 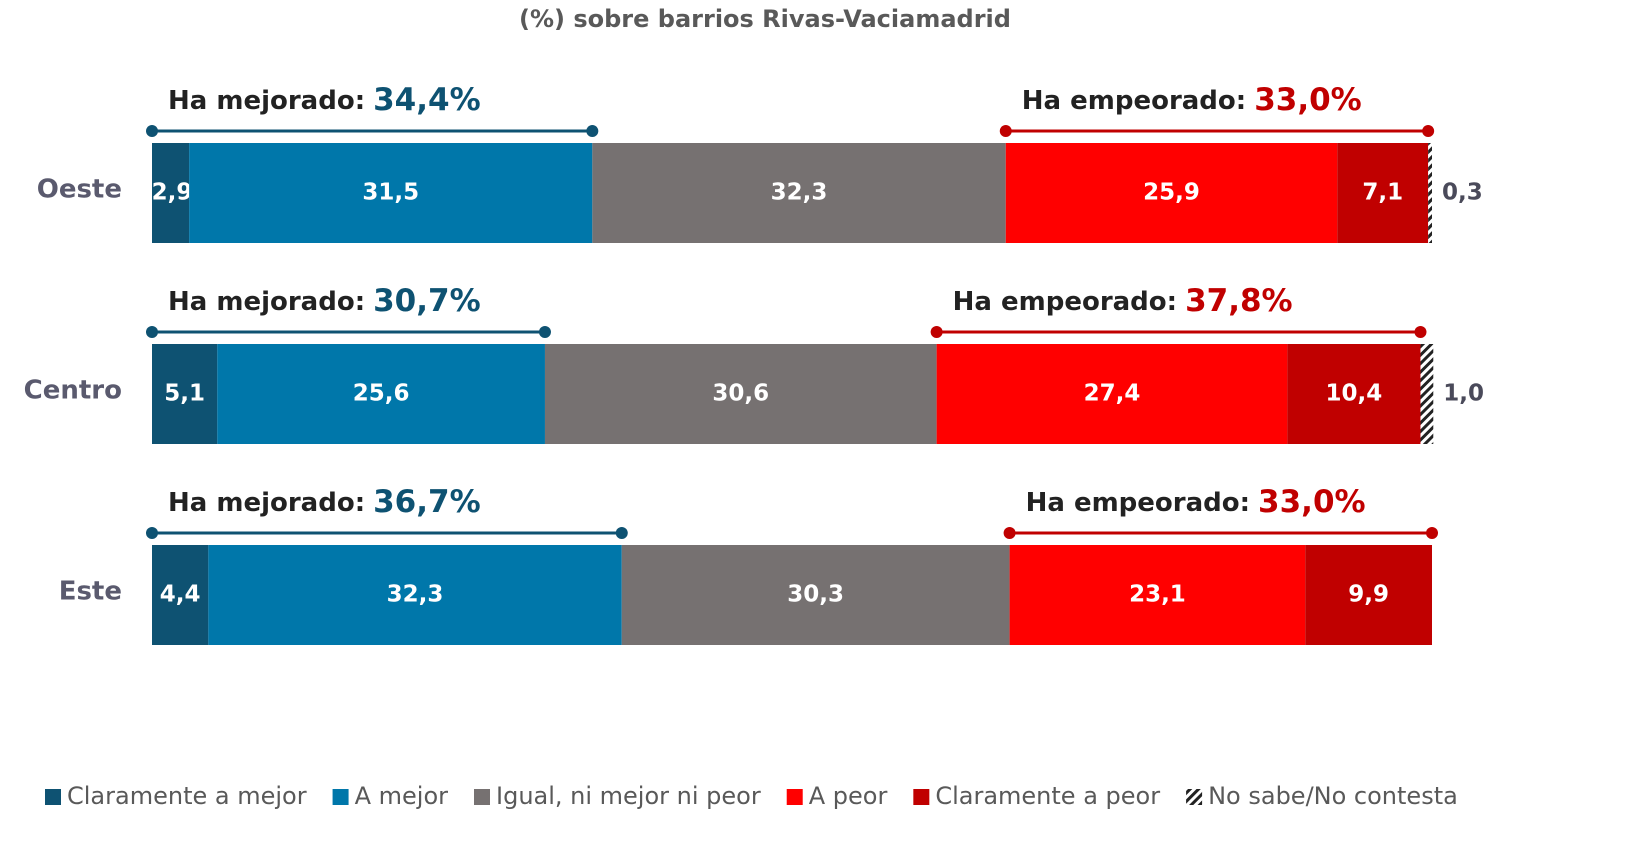 I want to click on data-label: 0,3, so click(x=1462, y=193).